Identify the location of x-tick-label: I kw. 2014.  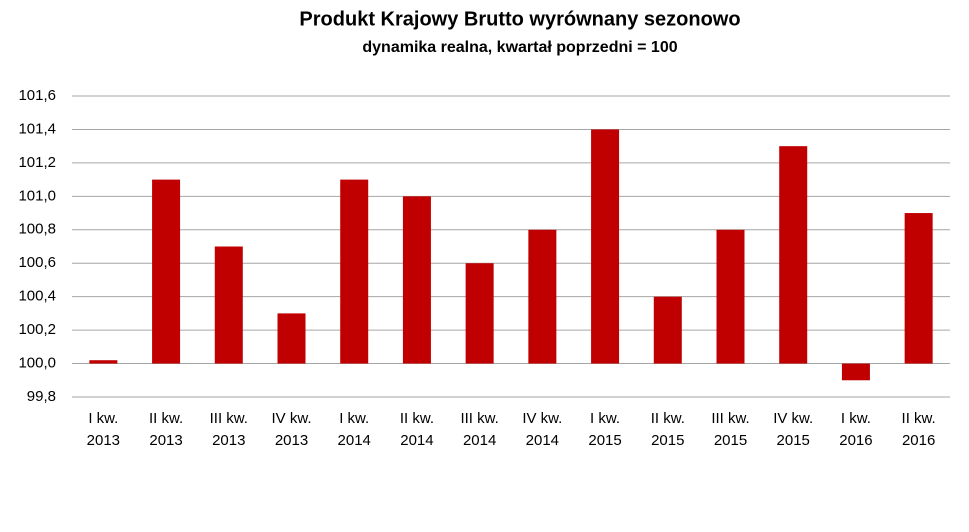
(354, 429).